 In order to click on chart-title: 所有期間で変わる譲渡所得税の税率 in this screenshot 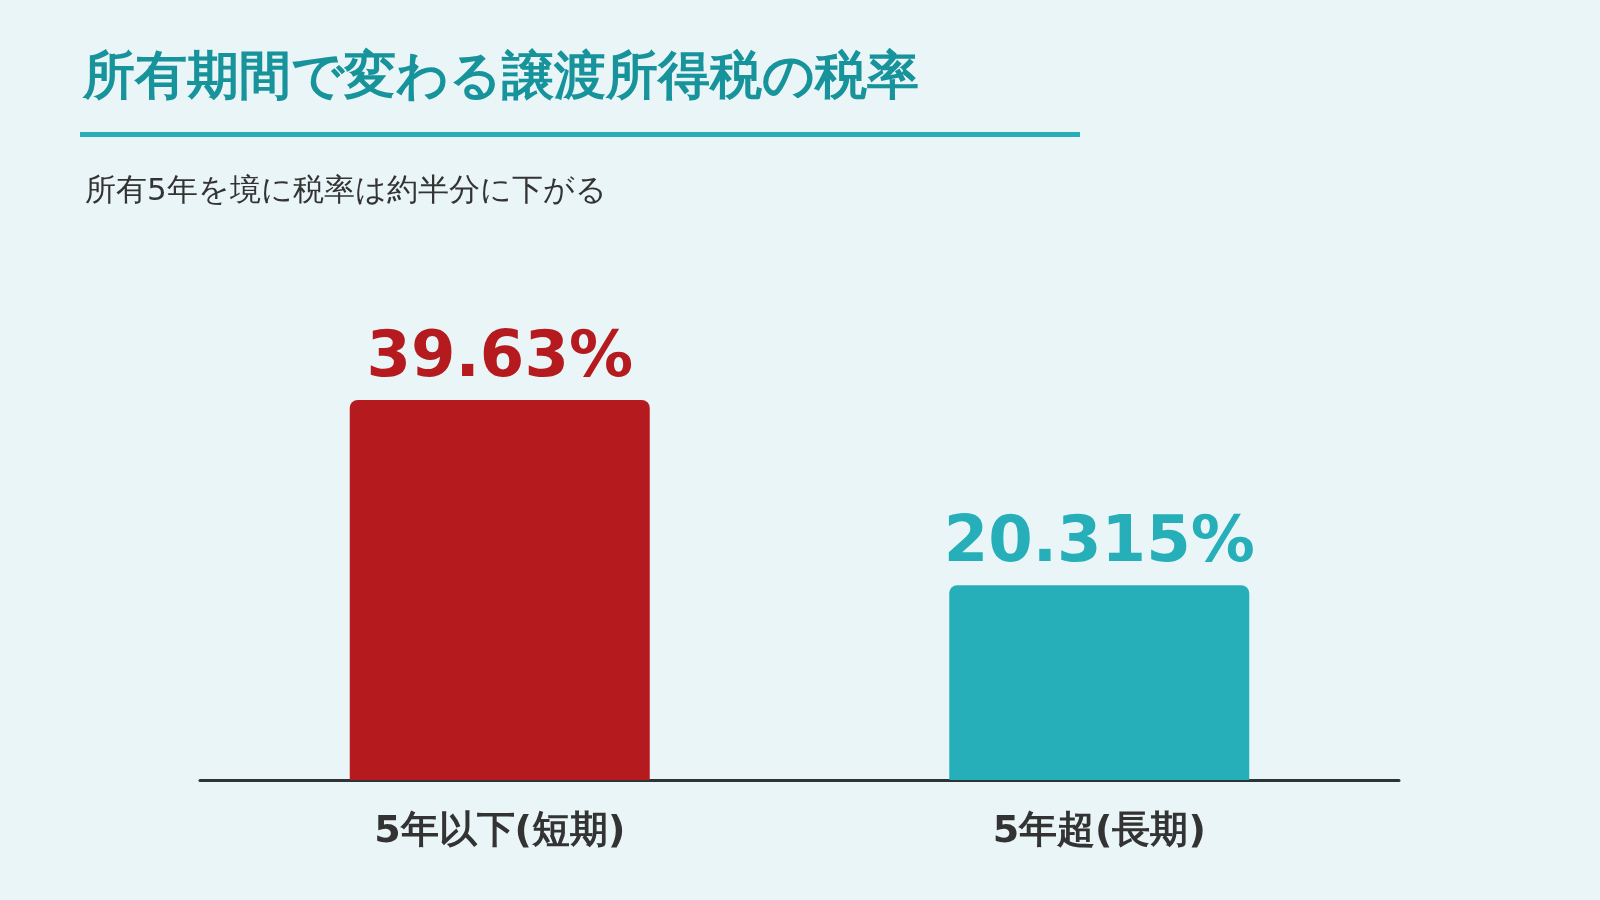, I will do `click(500, 75)`.